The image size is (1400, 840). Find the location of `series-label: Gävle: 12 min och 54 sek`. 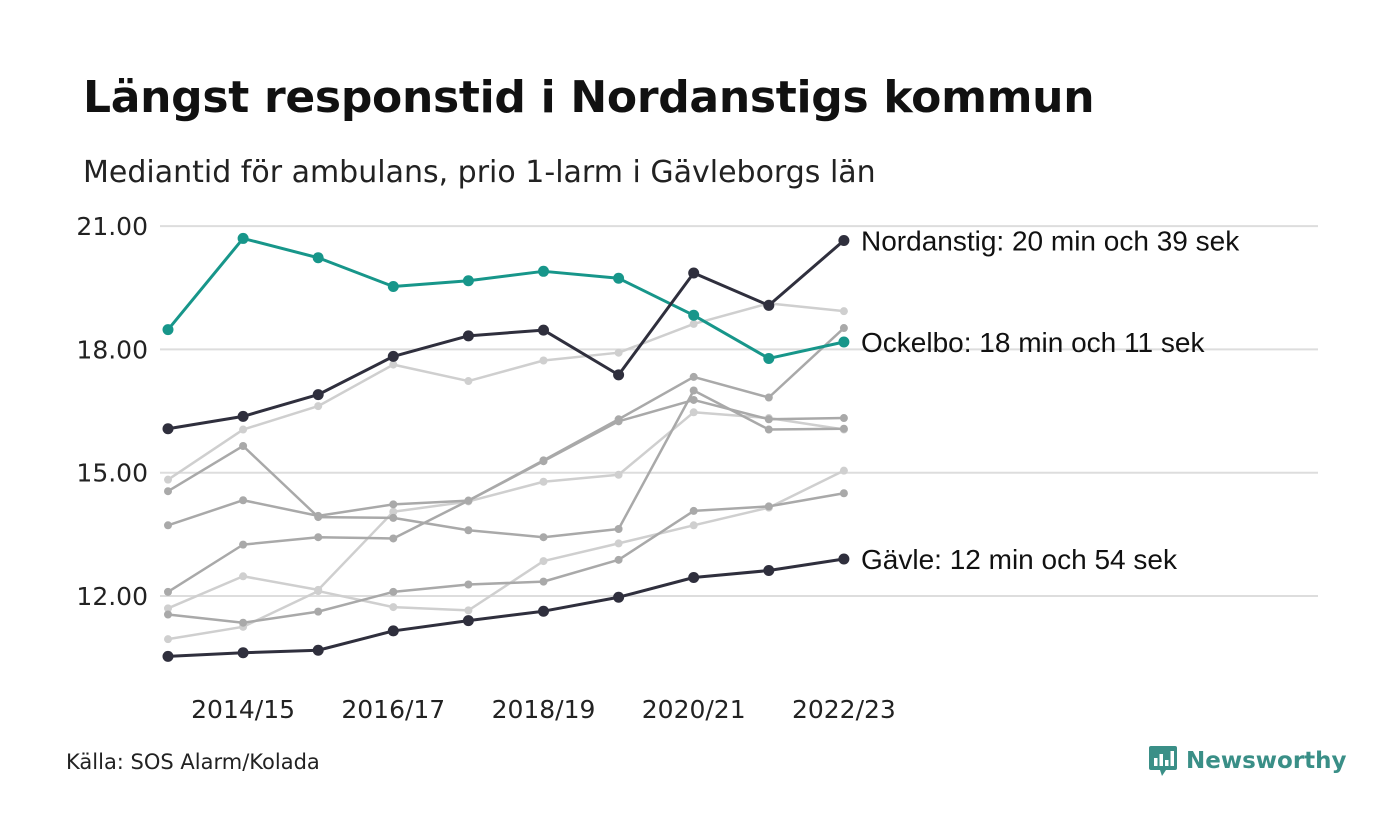

series-label: Gävle: 12 min och 54 sek is located at coordinates (1019, 559).